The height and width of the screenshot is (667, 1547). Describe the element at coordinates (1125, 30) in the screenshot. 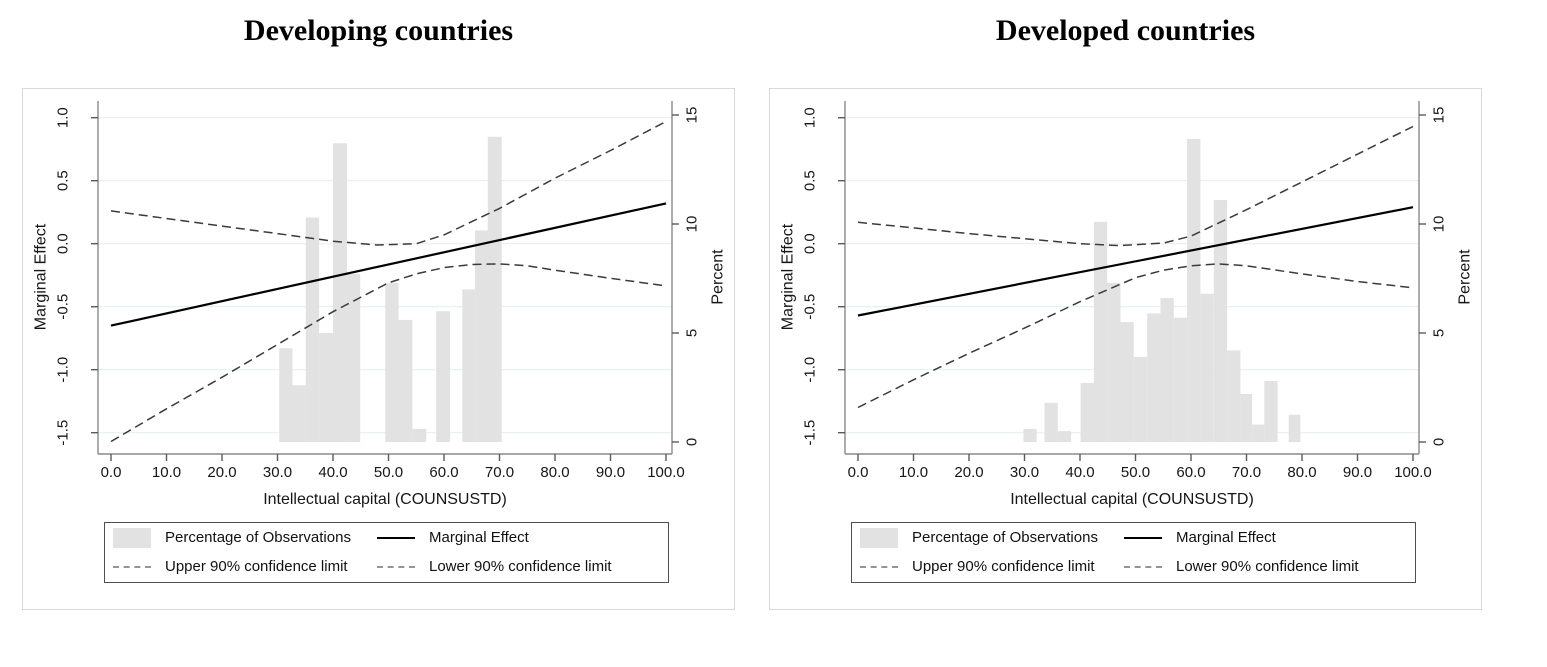

I see `panel-title-developed: Developed countries` at that location.